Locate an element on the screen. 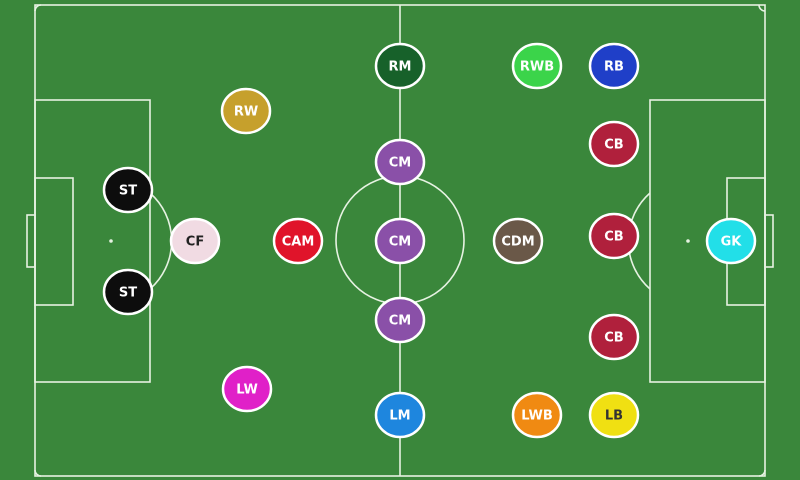  player-marker-rwb: RWB is located at coordinates (537, 66).